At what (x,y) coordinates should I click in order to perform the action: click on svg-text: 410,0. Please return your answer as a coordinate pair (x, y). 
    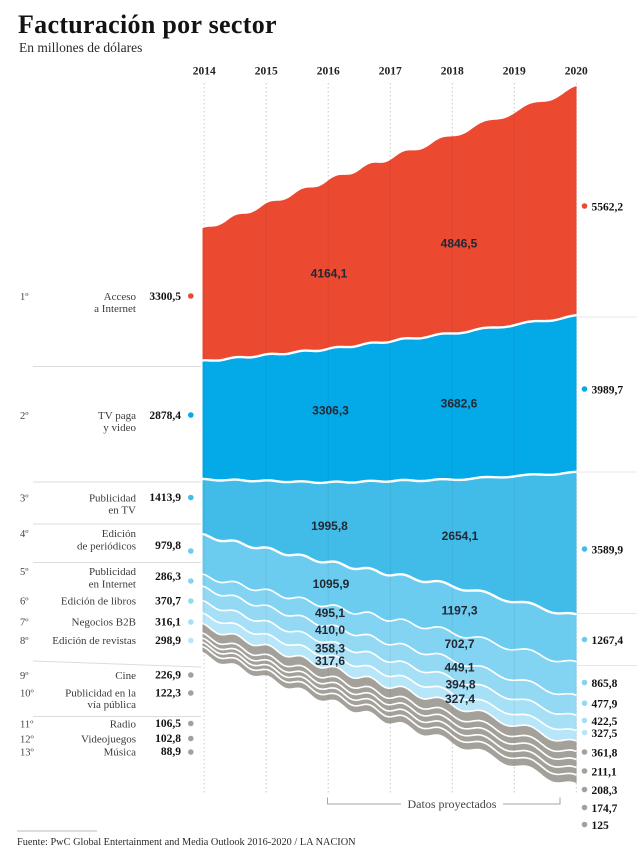
    Looking at the image, I should click on (330, 630).